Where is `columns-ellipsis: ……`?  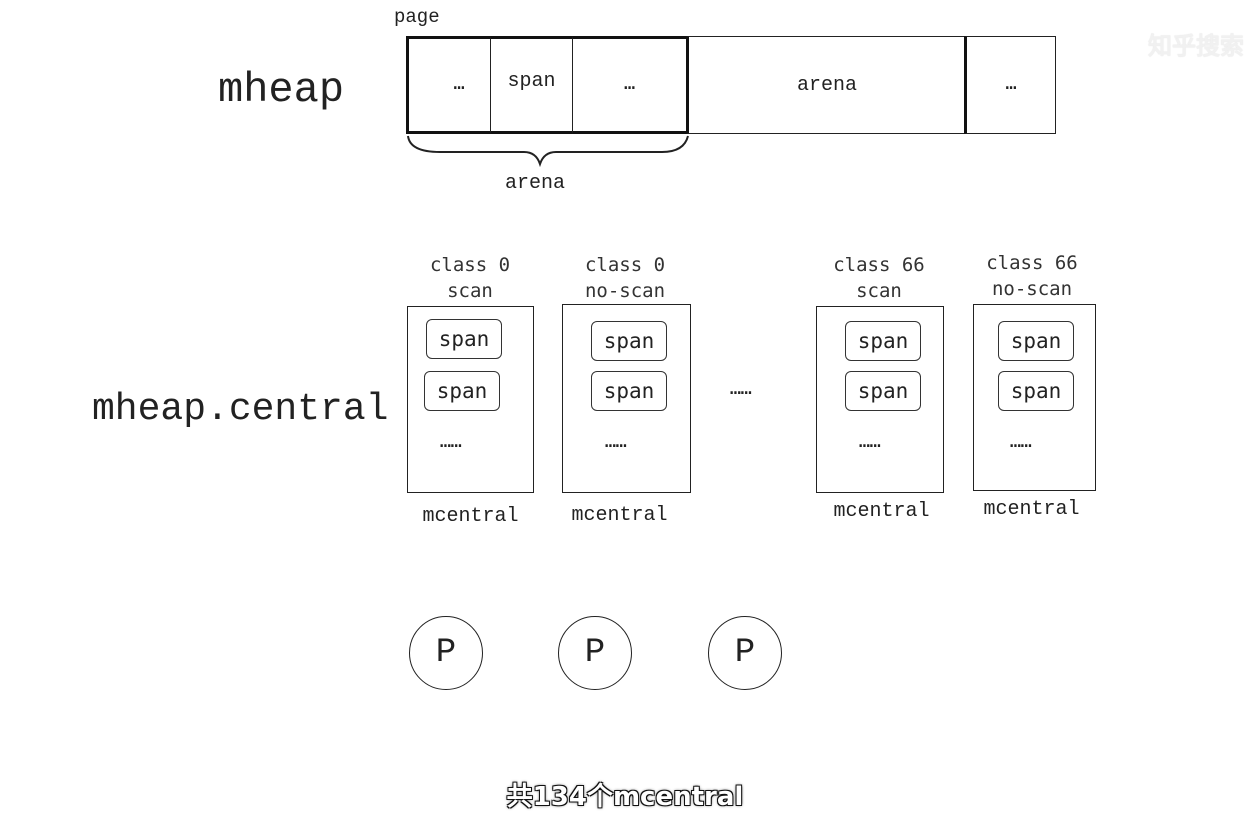
columns-ellipsis: …… is located at coordinates (741, 390).